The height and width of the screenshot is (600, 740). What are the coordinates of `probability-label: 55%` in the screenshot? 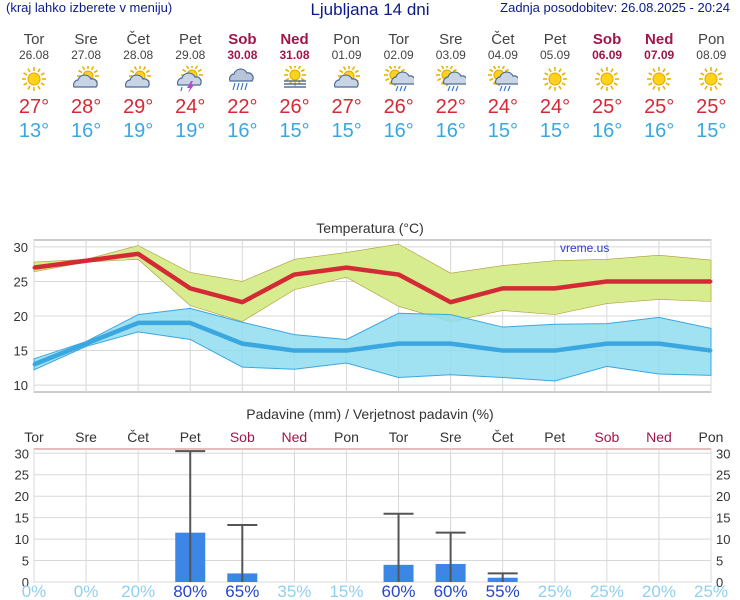 It's located at (503, 591).